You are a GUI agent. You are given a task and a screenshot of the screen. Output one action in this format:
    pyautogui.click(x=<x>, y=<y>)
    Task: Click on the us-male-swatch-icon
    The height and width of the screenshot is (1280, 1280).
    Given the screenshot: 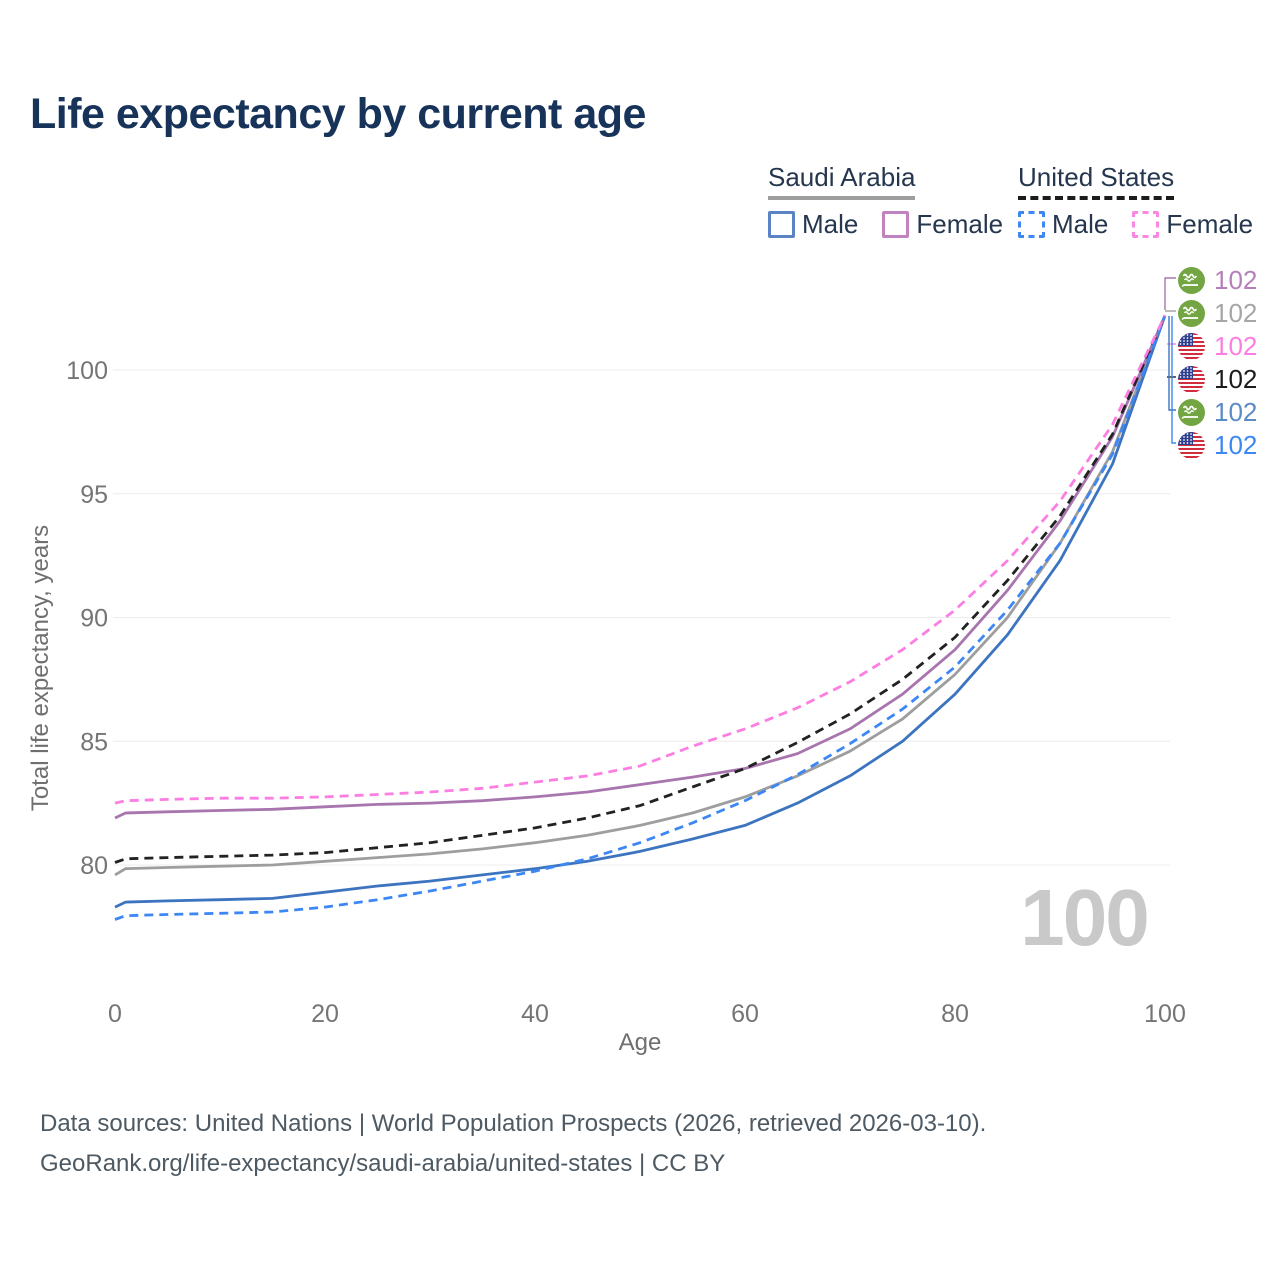 What is the action you would take?
    pyautogui.click(x=1031, y=224)
    